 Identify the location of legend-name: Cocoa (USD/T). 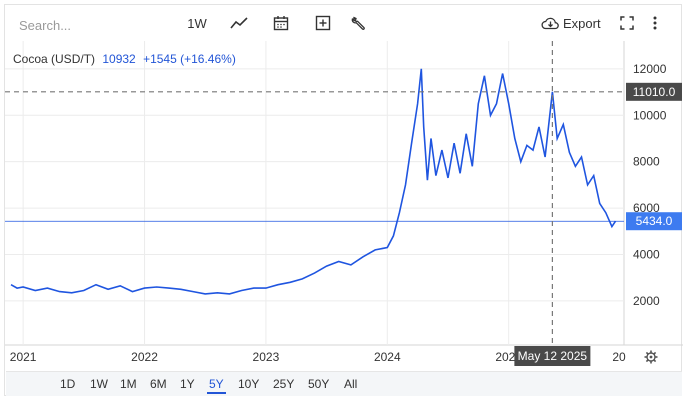
(54, 59).